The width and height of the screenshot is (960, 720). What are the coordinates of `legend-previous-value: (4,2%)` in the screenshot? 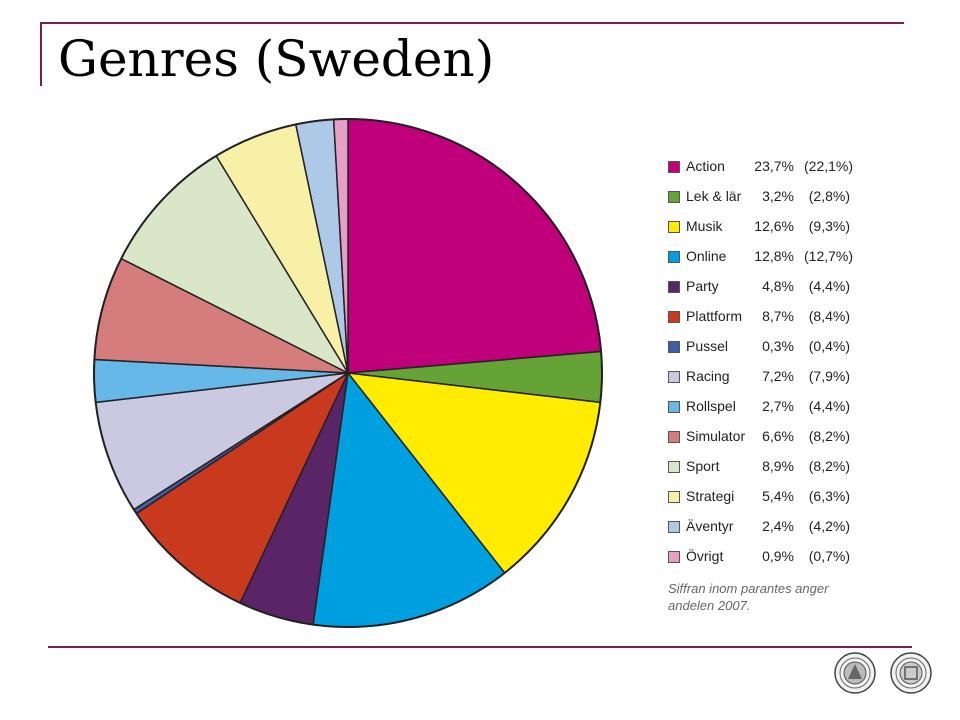 It's located at (829, 526).